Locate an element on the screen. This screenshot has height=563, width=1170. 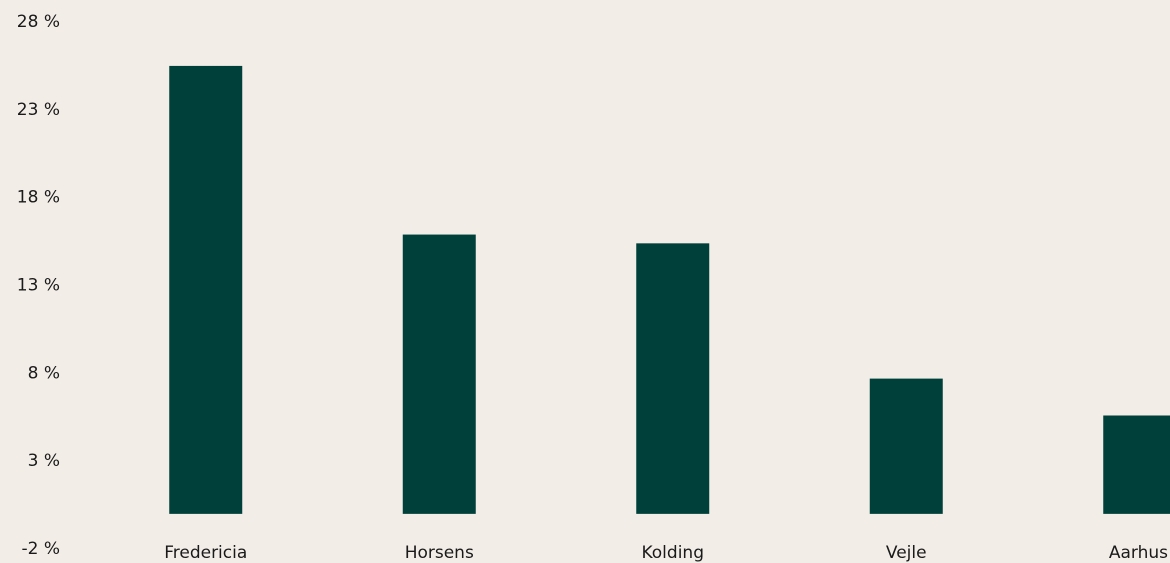
x-tick-label: Vejle is located at coordinates (906, 553).